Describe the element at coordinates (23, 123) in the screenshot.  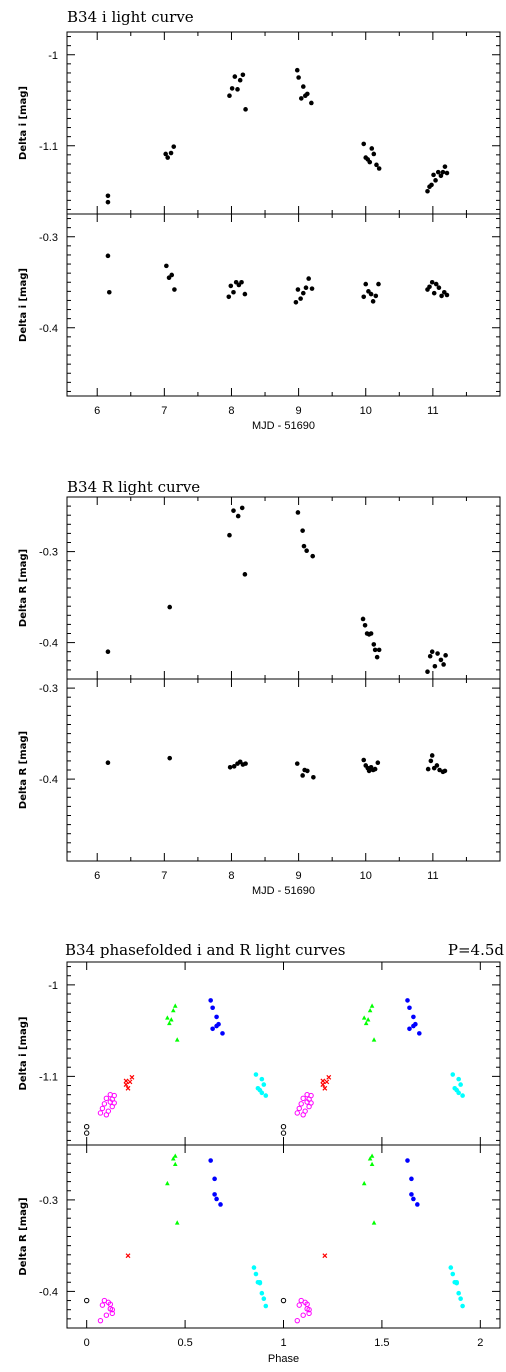
I see `y-axis-label: Delta i [mag]` at that location.